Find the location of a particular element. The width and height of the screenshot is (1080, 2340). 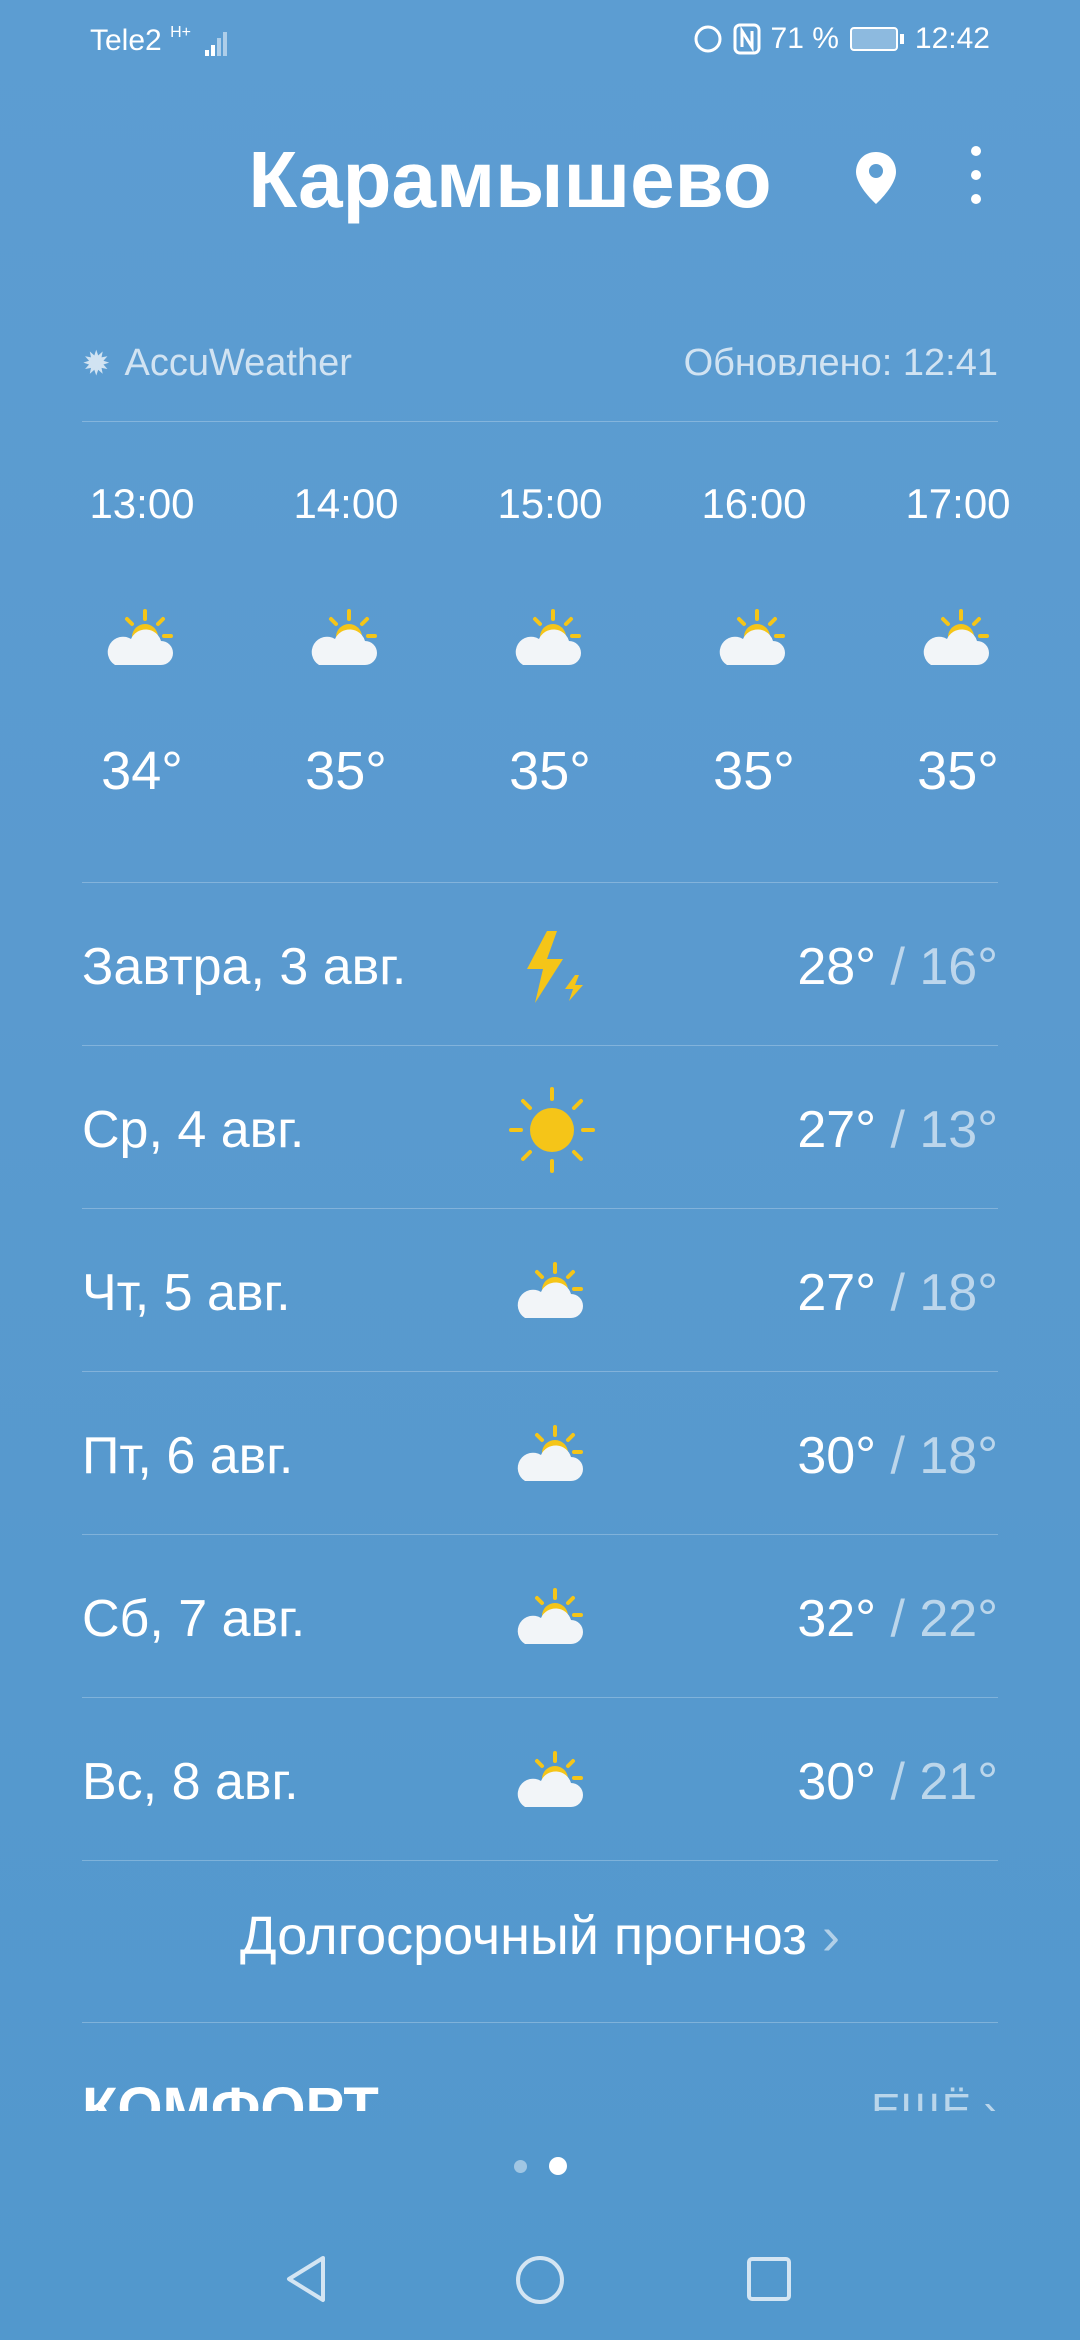

signal-icon is located at coordinates (216, 44).